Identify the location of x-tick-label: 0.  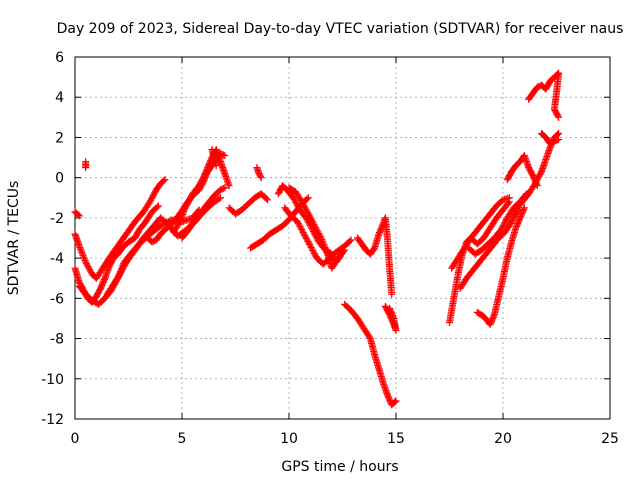
(75, 439).